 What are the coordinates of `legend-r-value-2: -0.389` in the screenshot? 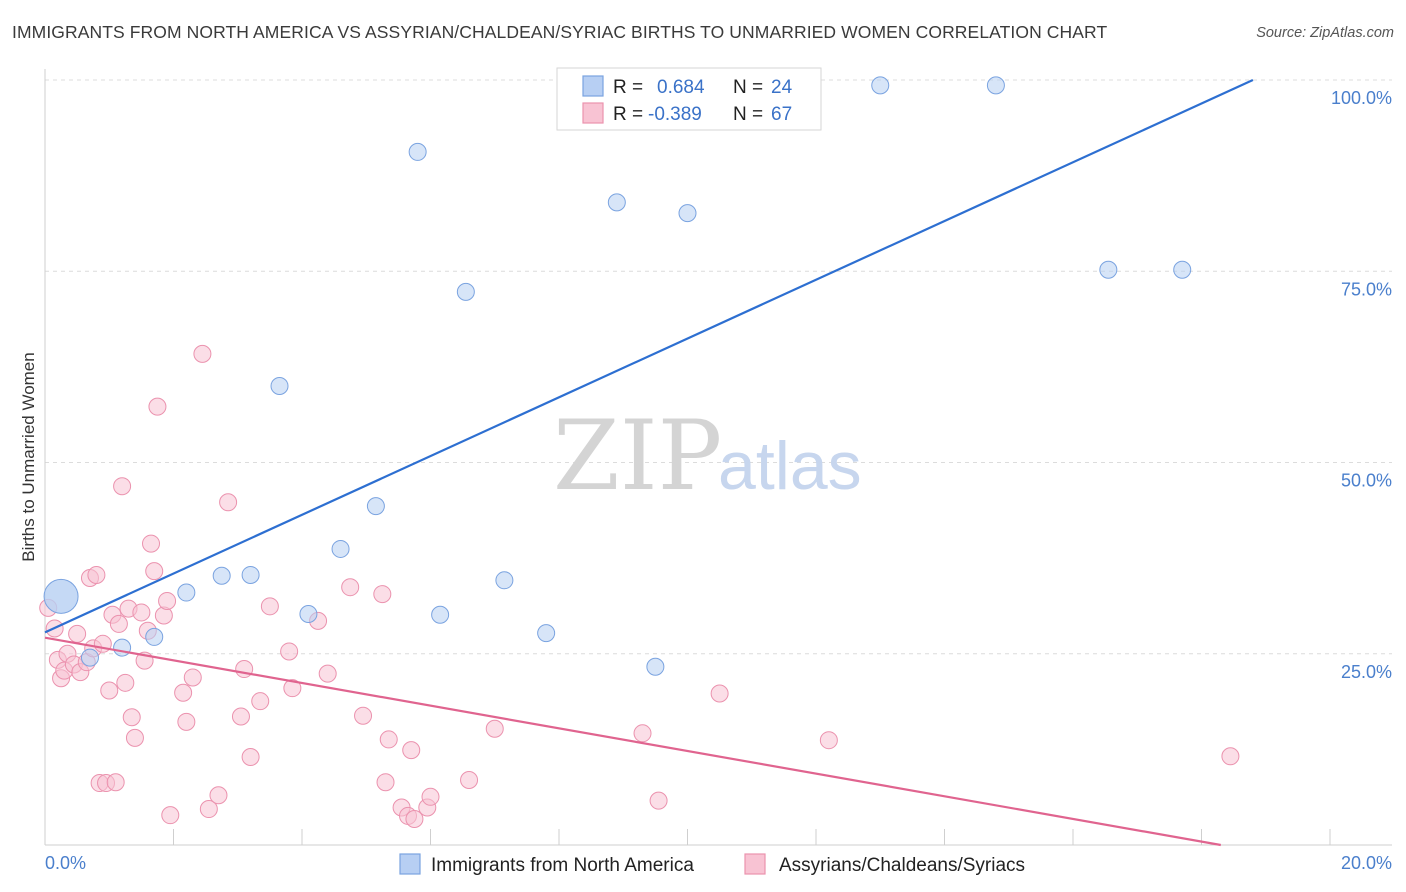 It's located at (675, 114).